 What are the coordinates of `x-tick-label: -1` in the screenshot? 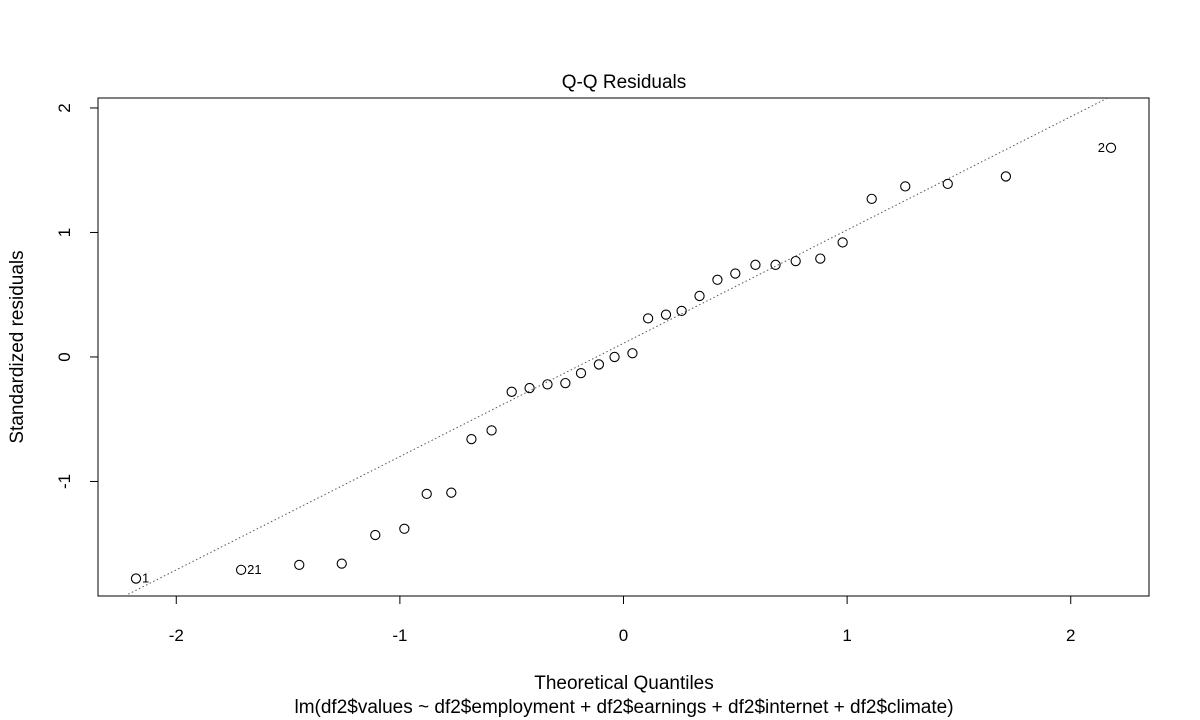 It's located at (399, 635).